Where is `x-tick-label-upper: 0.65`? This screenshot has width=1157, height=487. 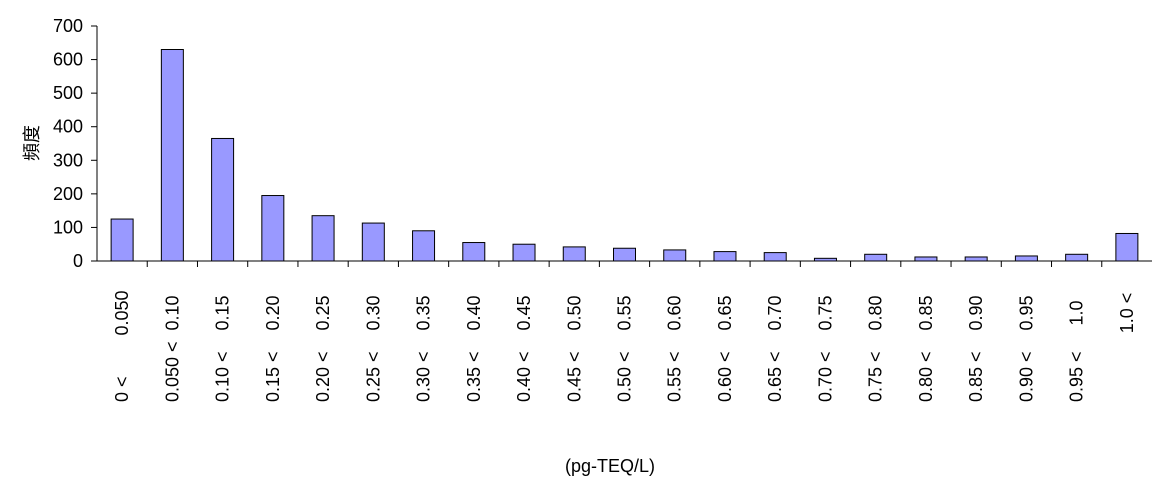 x-tick-label-upper: 0.65 is located at coordinates (725, 312).